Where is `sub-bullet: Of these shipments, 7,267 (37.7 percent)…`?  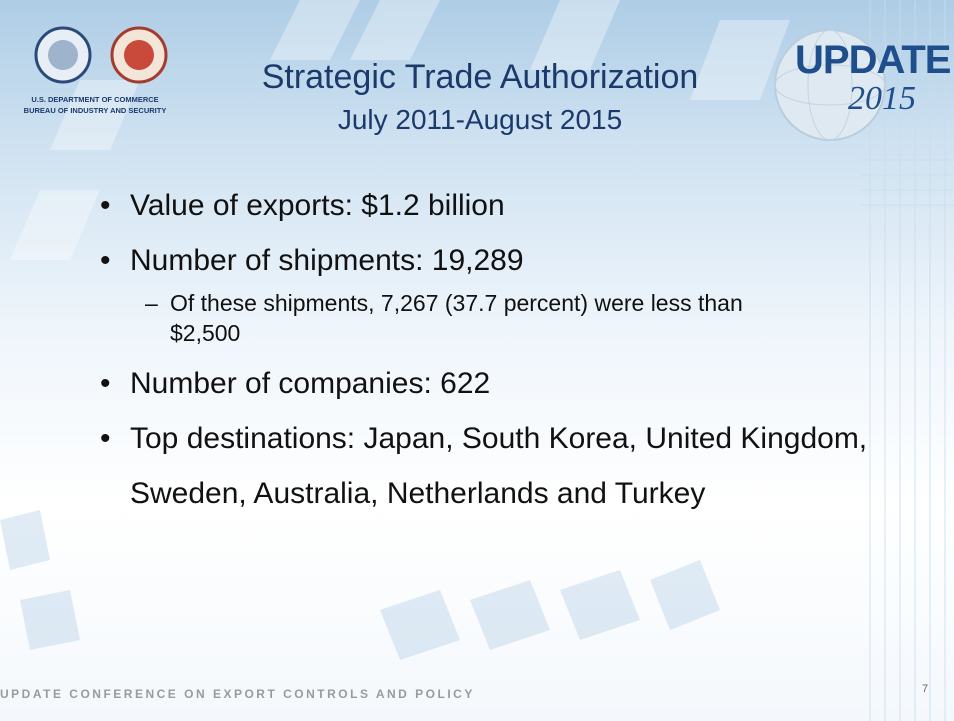 sub-bullet: Of these shipments, 7,267 (37.7 percent)… is located at coordinates (467, 318).